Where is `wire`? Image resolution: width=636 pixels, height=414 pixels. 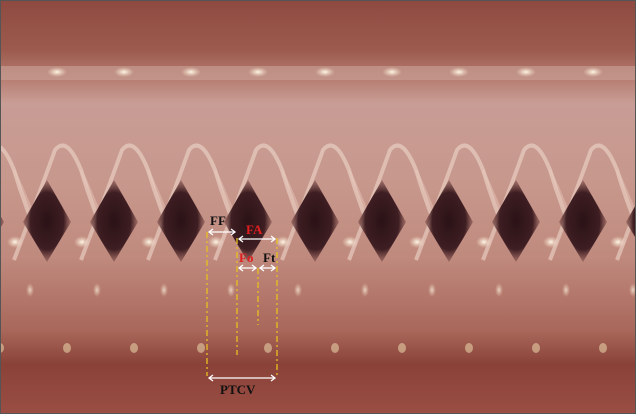 wire is located at coordinates (23, 197).